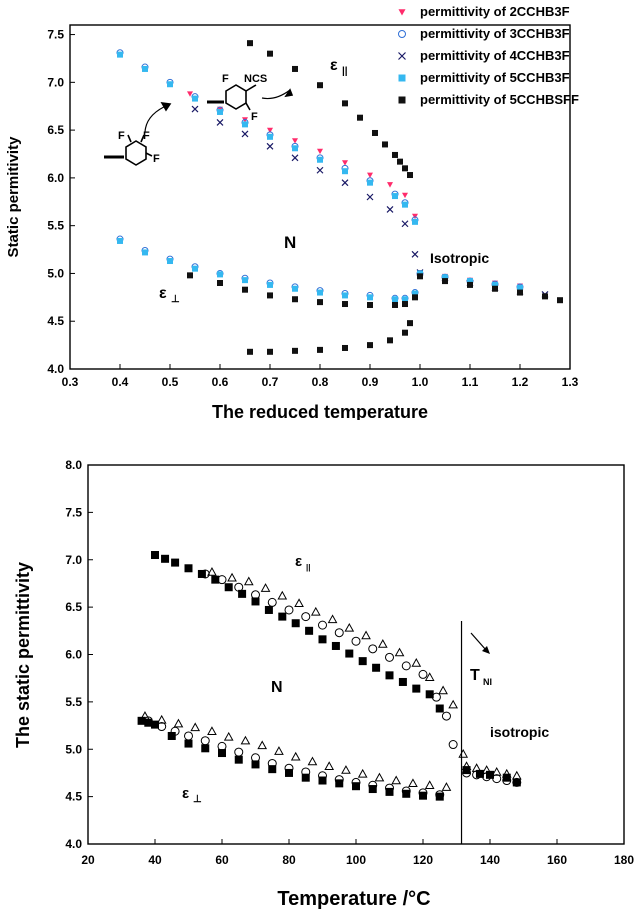  I want to click on x-tick-label: 0.7, so click(270, 382).